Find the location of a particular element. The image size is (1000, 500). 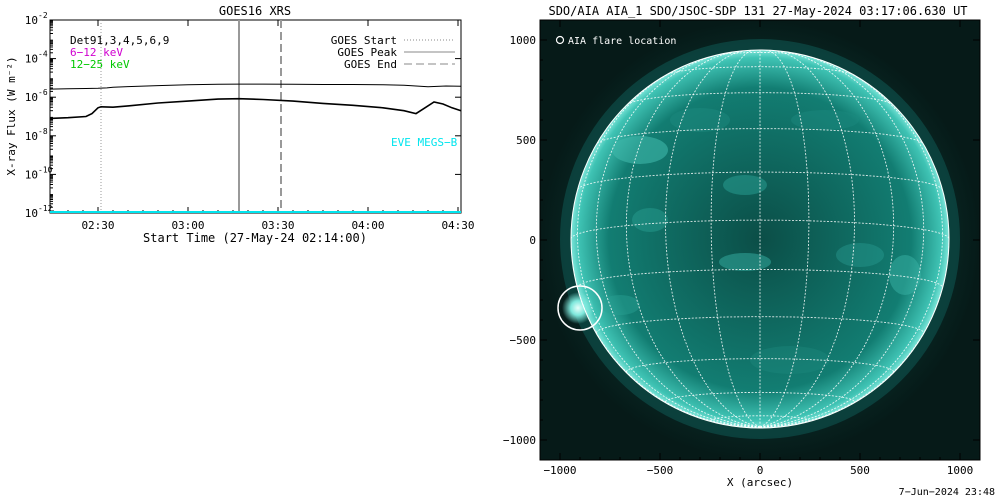

aia-x-tick-label: −1000 is located at coordinates (559, 470).